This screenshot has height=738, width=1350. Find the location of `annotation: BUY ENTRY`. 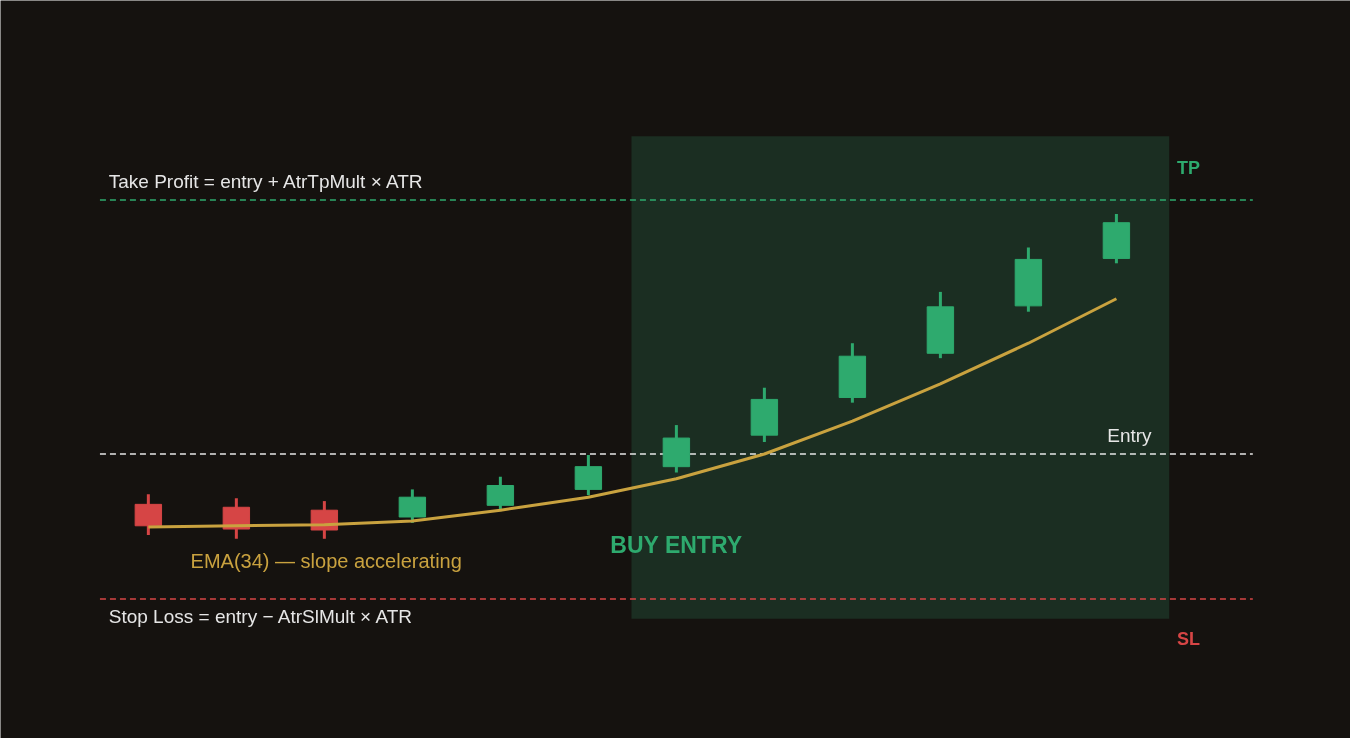

annotation: BUY ENTRY is located at coordinates (676, 545).